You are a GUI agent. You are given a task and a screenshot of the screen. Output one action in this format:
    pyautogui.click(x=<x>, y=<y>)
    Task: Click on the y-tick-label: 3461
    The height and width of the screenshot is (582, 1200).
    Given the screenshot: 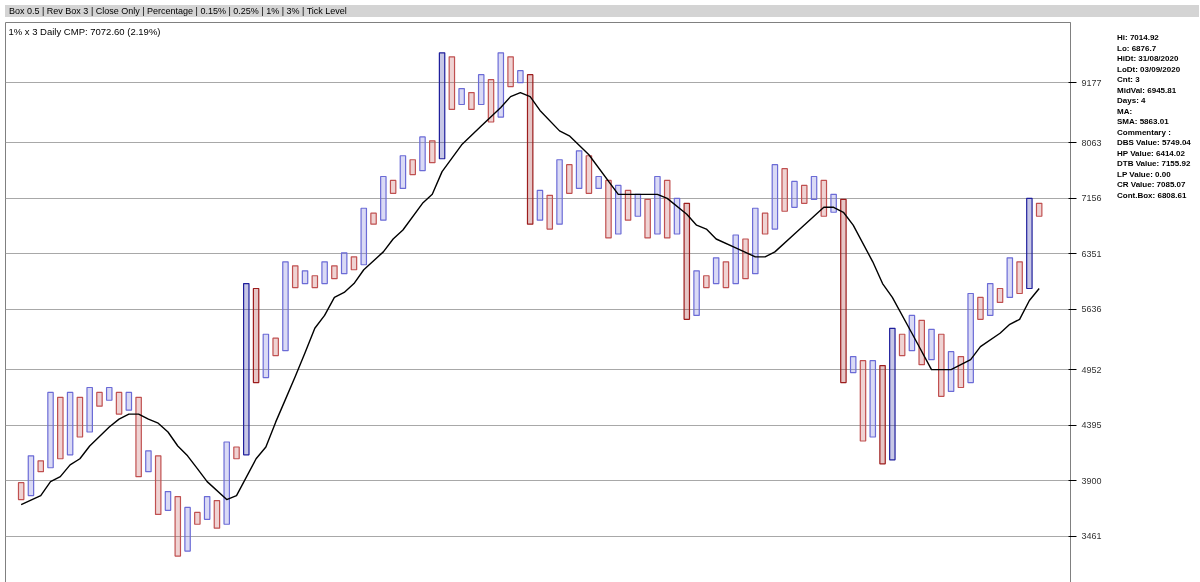 What is the action you would take?
    pyautogui.click(x=1091, y=536)
    